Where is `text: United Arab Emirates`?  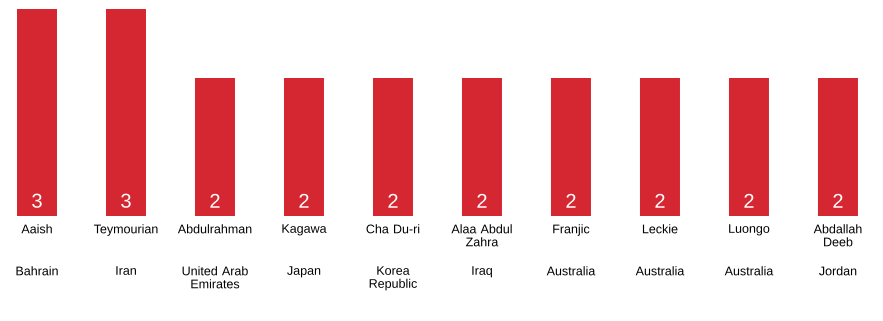
text: United Arab Emirates is located at coordinates (215, 277).